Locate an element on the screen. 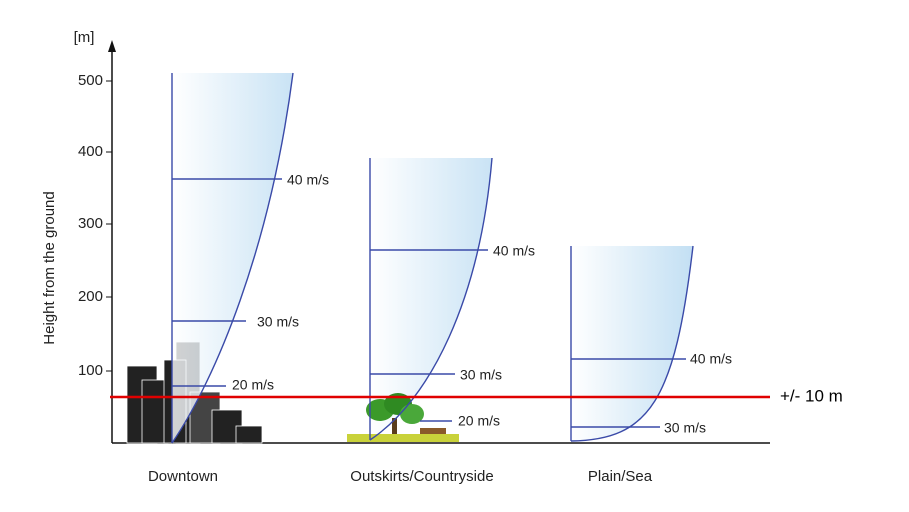 The height and width of the screenshot is (512, 909). tick-label: 500 is located at coordinates (90, 80).